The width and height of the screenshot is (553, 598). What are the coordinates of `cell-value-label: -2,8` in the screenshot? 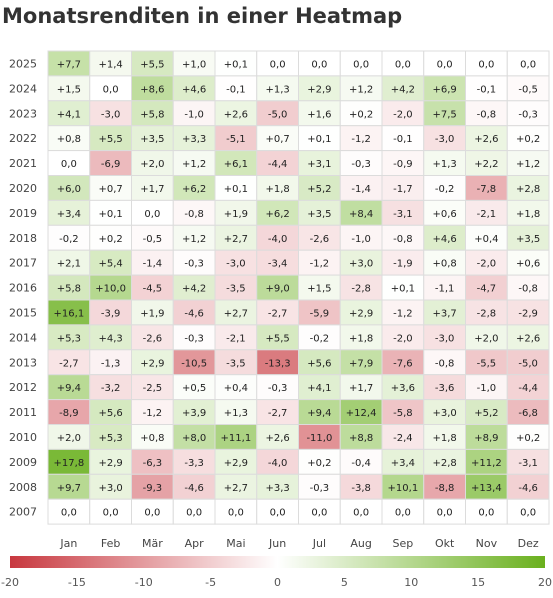 It's located at (487, 313).